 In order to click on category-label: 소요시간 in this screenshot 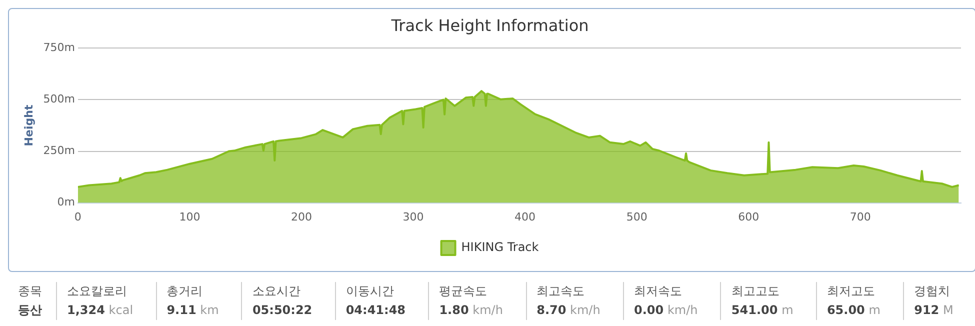, I will do `click(277, 291)`.